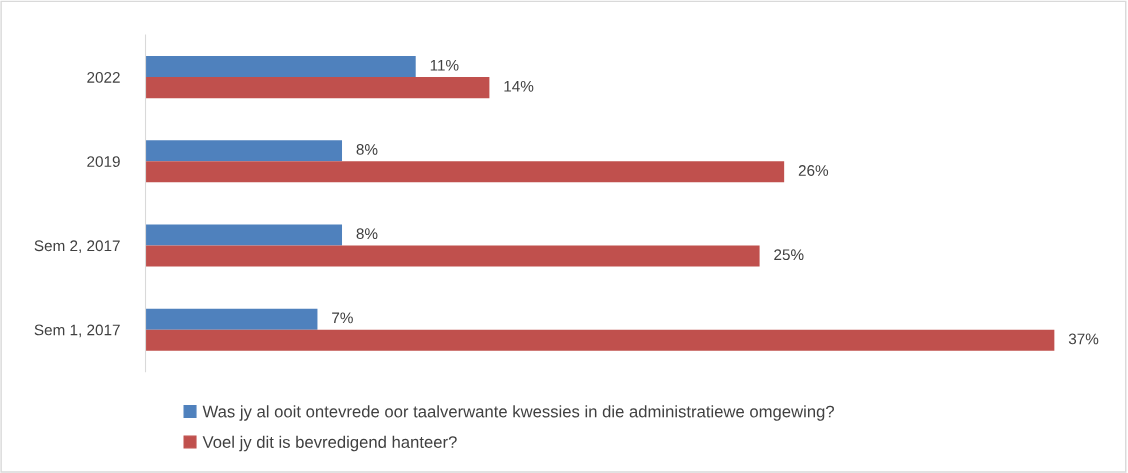 This screenshot has width=1128, height=473. Describe the element at coordinates (103, 77) in the screenshot. I see `y-tick-label: 2022` at that location.